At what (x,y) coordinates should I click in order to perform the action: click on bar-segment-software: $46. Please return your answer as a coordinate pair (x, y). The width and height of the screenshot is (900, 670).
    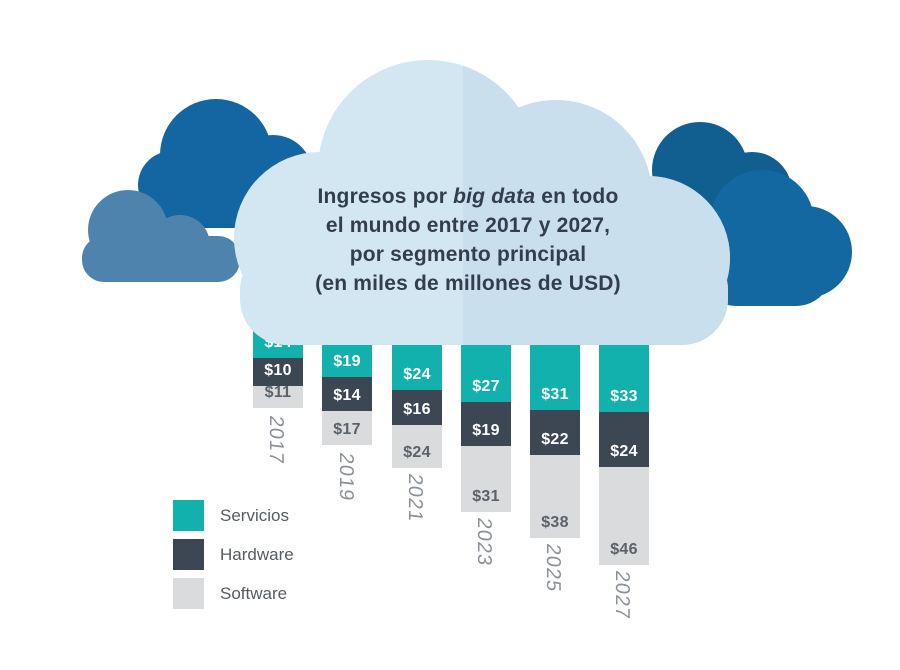
    Looking at the image, I should click on (624, 516).